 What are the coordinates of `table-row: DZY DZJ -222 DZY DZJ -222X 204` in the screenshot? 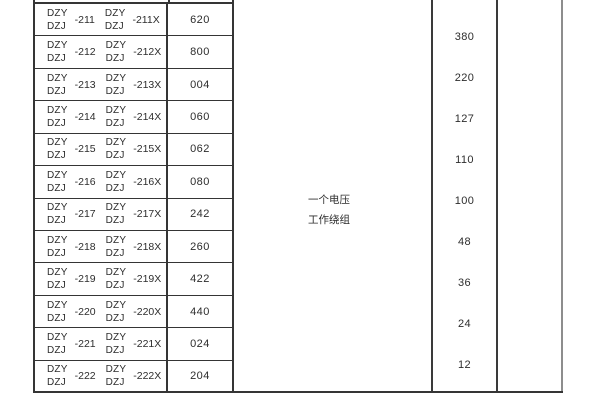 It's located at (134, 376).